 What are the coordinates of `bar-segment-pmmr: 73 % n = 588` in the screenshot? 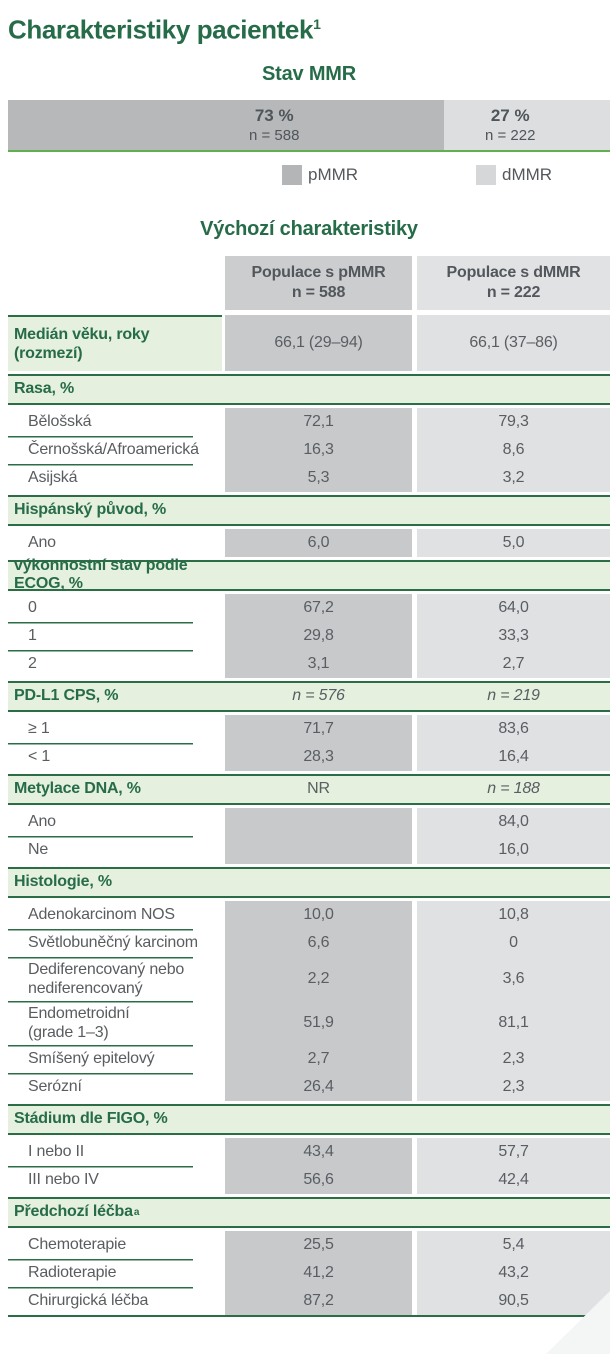 It's located at (226, 124).